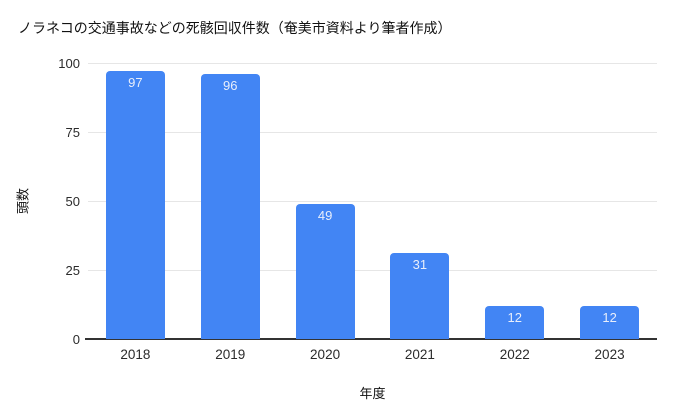 This screenshot has height=420, width=680. I want to click on bar-2023: 12, so click(610, 322).